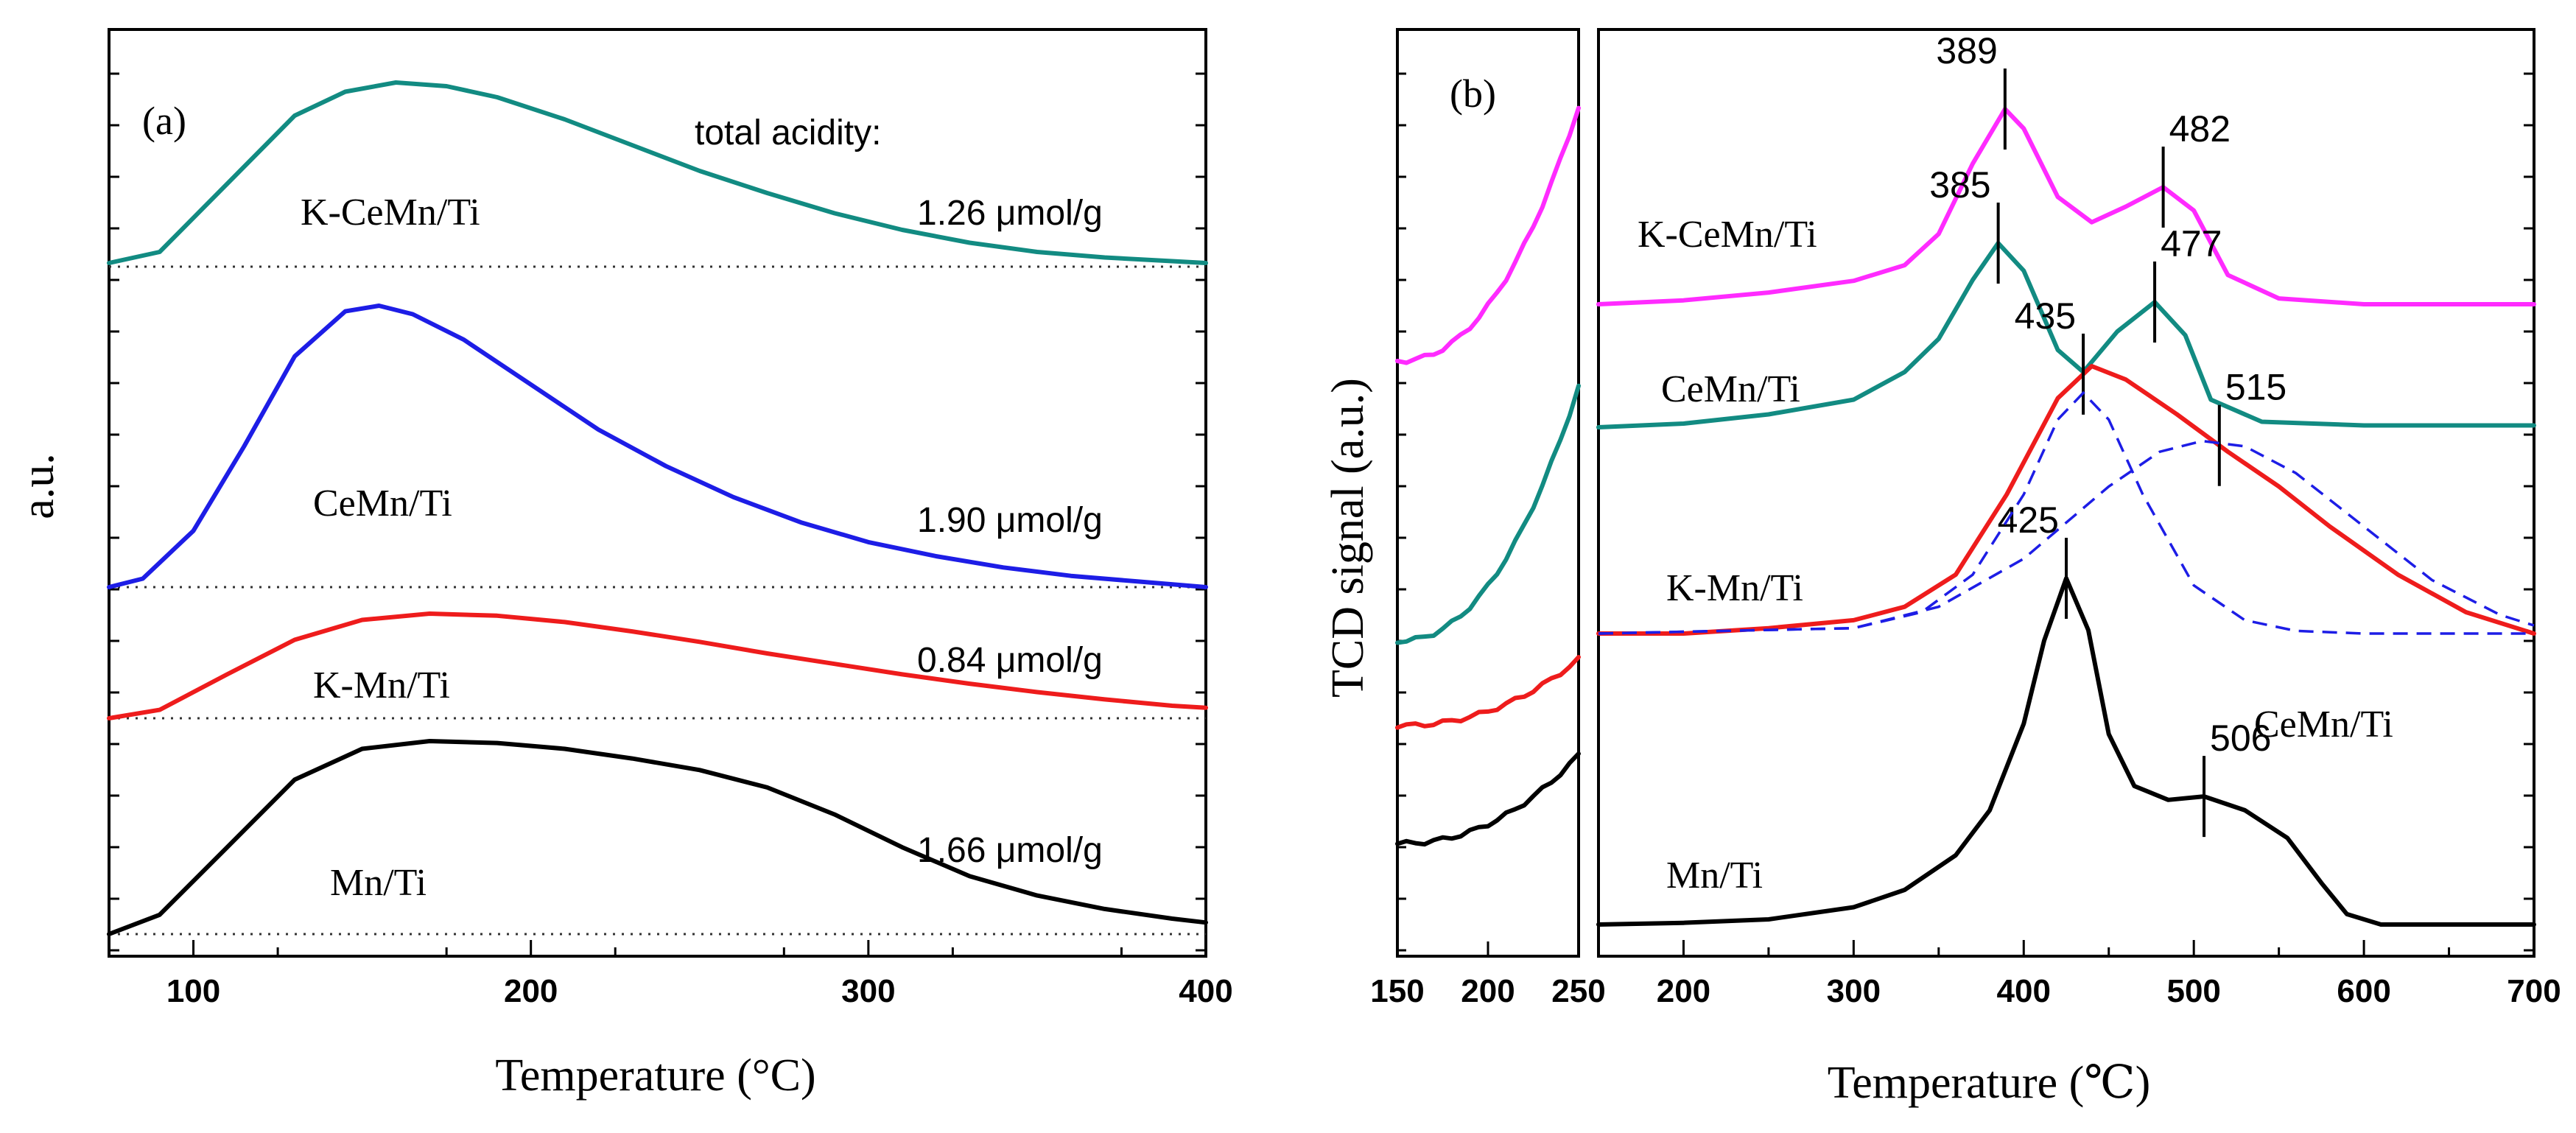 The width and height of the screenshot is (2576, 1133). What do you see at coordinates (1010, 520) in the screenshot?
I see `panel-a-acidity-value: 1.90 μmol/g` at bounding box center [1010, 520].